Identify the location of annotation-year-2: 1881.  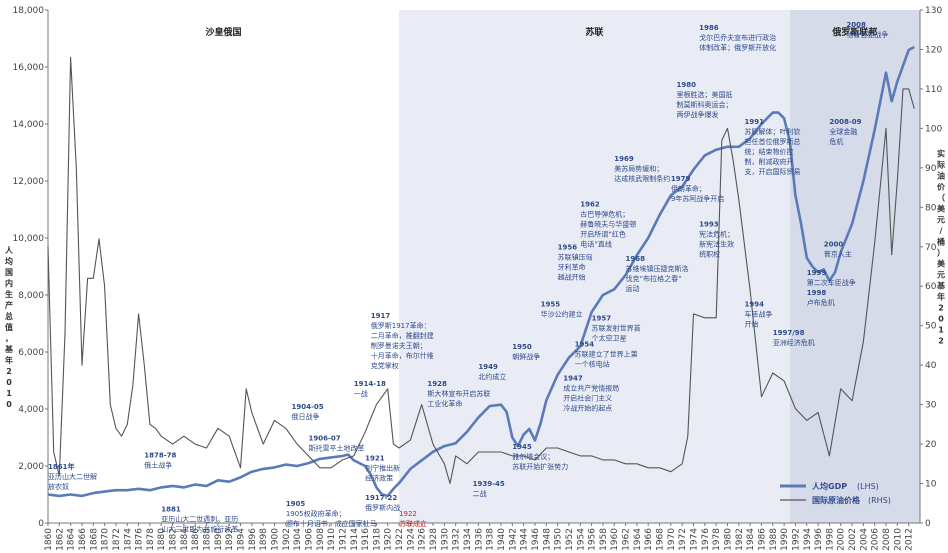
(171, 510).